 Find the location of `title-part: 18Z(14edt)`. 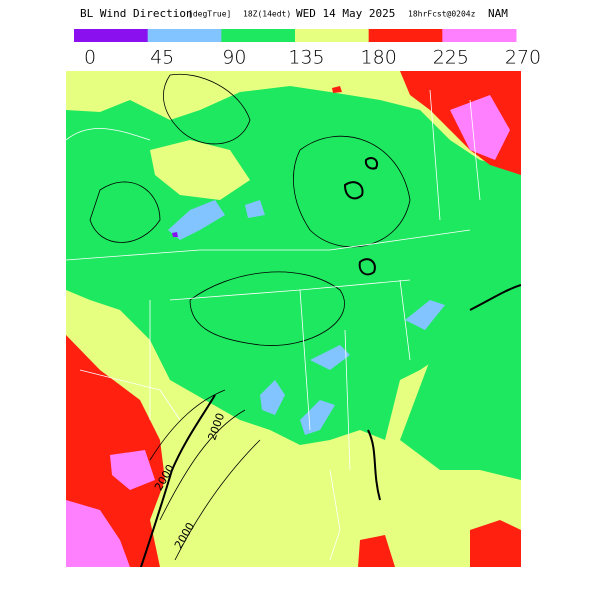

title-part: 18Z(14edt) is located at coordinates (267, 14).